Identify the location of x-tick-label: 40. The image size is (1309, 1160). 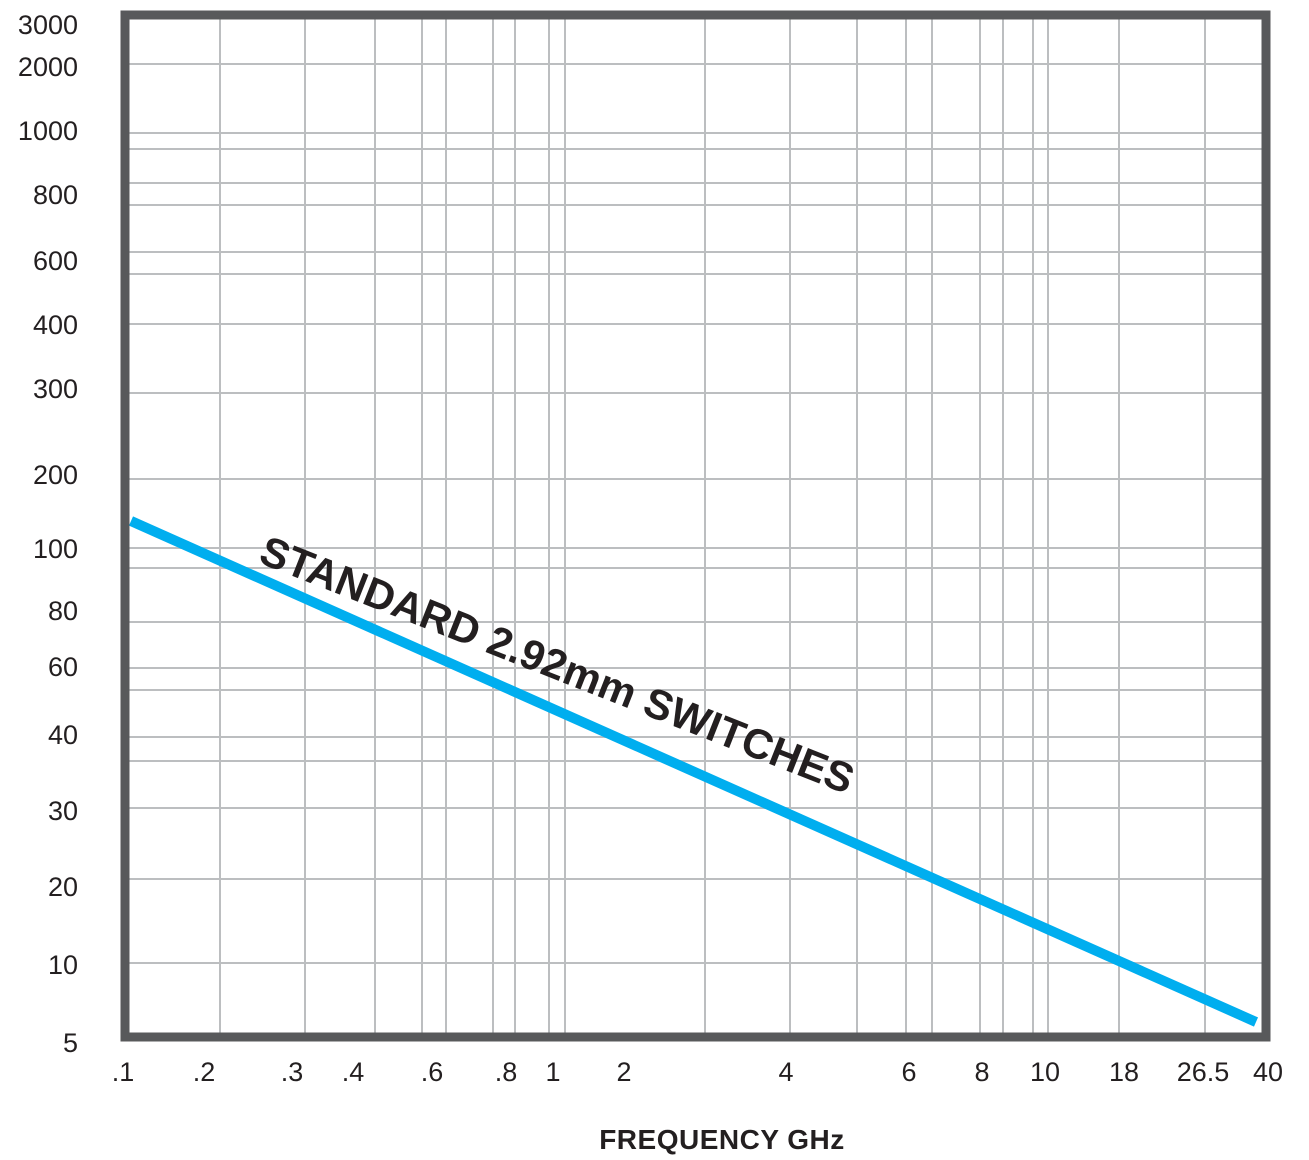
(1268, 1072).